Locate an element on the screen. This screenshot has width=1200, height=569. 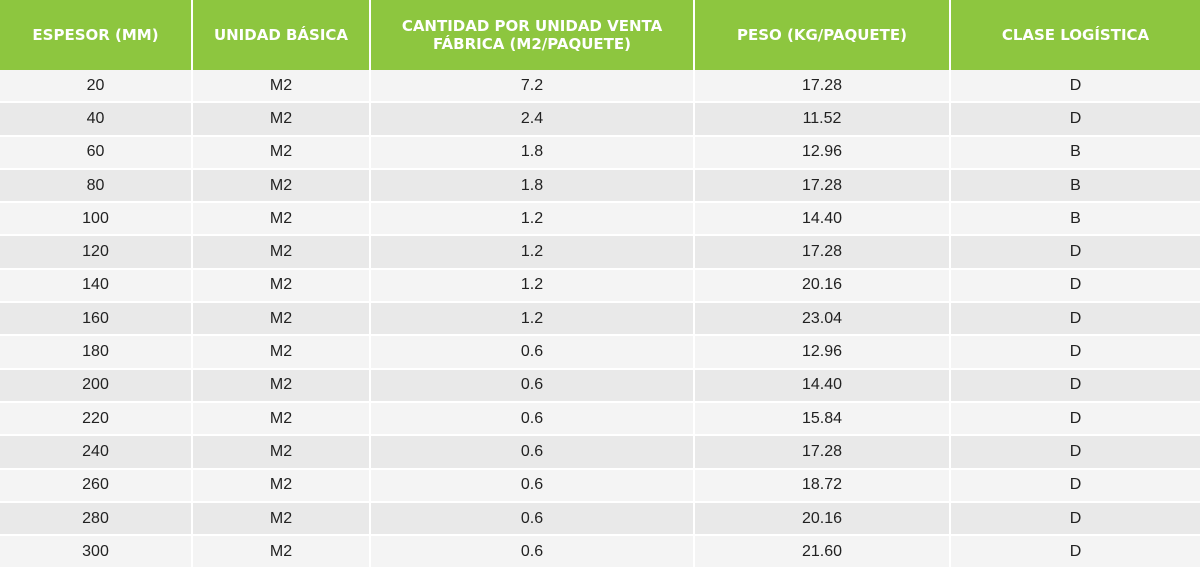
cell-espesor: 280 is located at coordinates (96, 519).